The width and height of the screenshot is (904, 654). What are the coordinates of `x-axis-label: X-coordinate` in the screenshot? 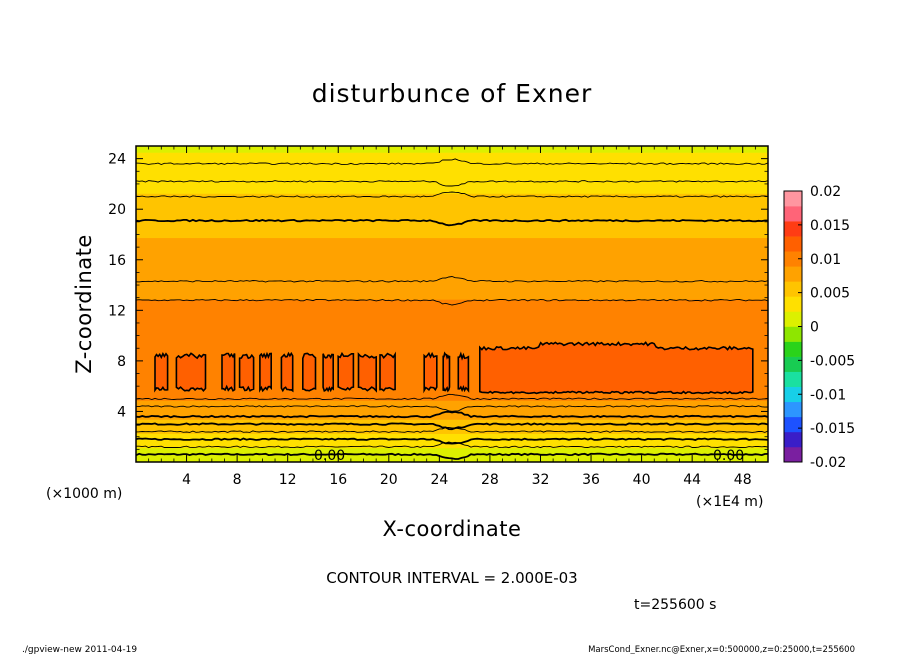 It's located at (452, 529).